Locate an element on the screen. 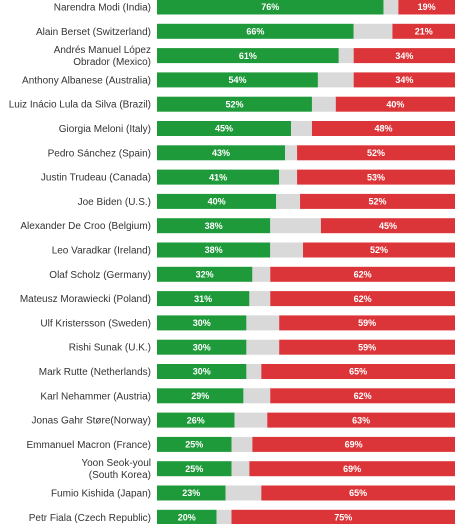  bar-label: Narendra Modi (India) is located at coordinates (102, 8).